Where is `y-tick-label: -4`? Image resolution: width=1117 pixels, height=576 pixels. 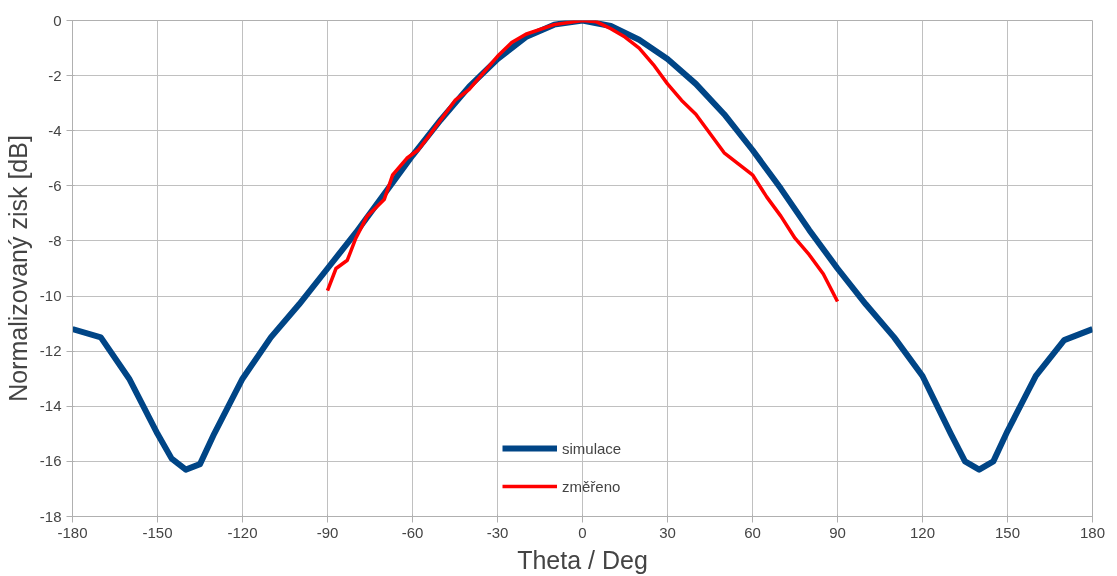 y-tick-label: -4 is located at coordinates (55, 130).